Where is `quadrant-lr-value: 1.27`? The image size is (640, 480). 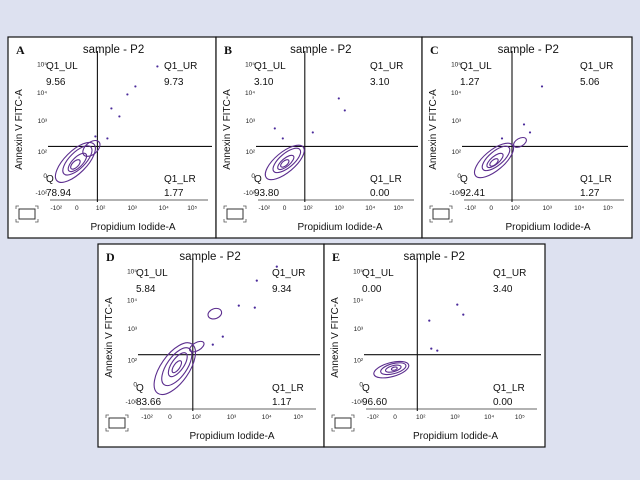
quadrant-lr-value: 1.27 is located at coordinates (590, 193).